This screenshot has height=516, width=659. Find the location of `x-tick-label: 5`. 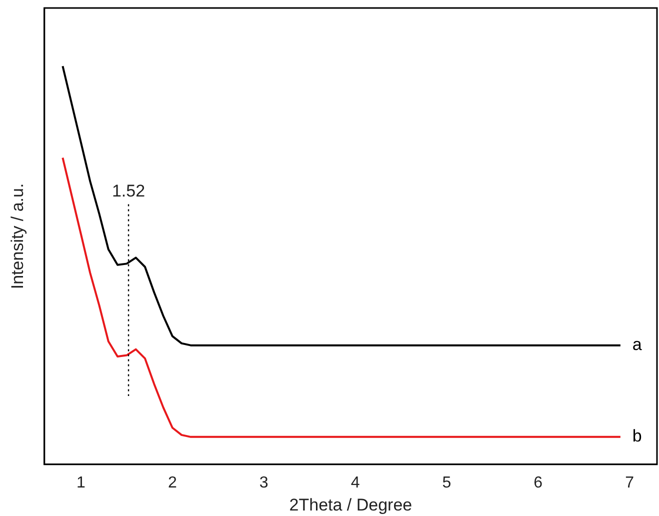

x-tick-label: 5 is located at coordinates (447, 483).